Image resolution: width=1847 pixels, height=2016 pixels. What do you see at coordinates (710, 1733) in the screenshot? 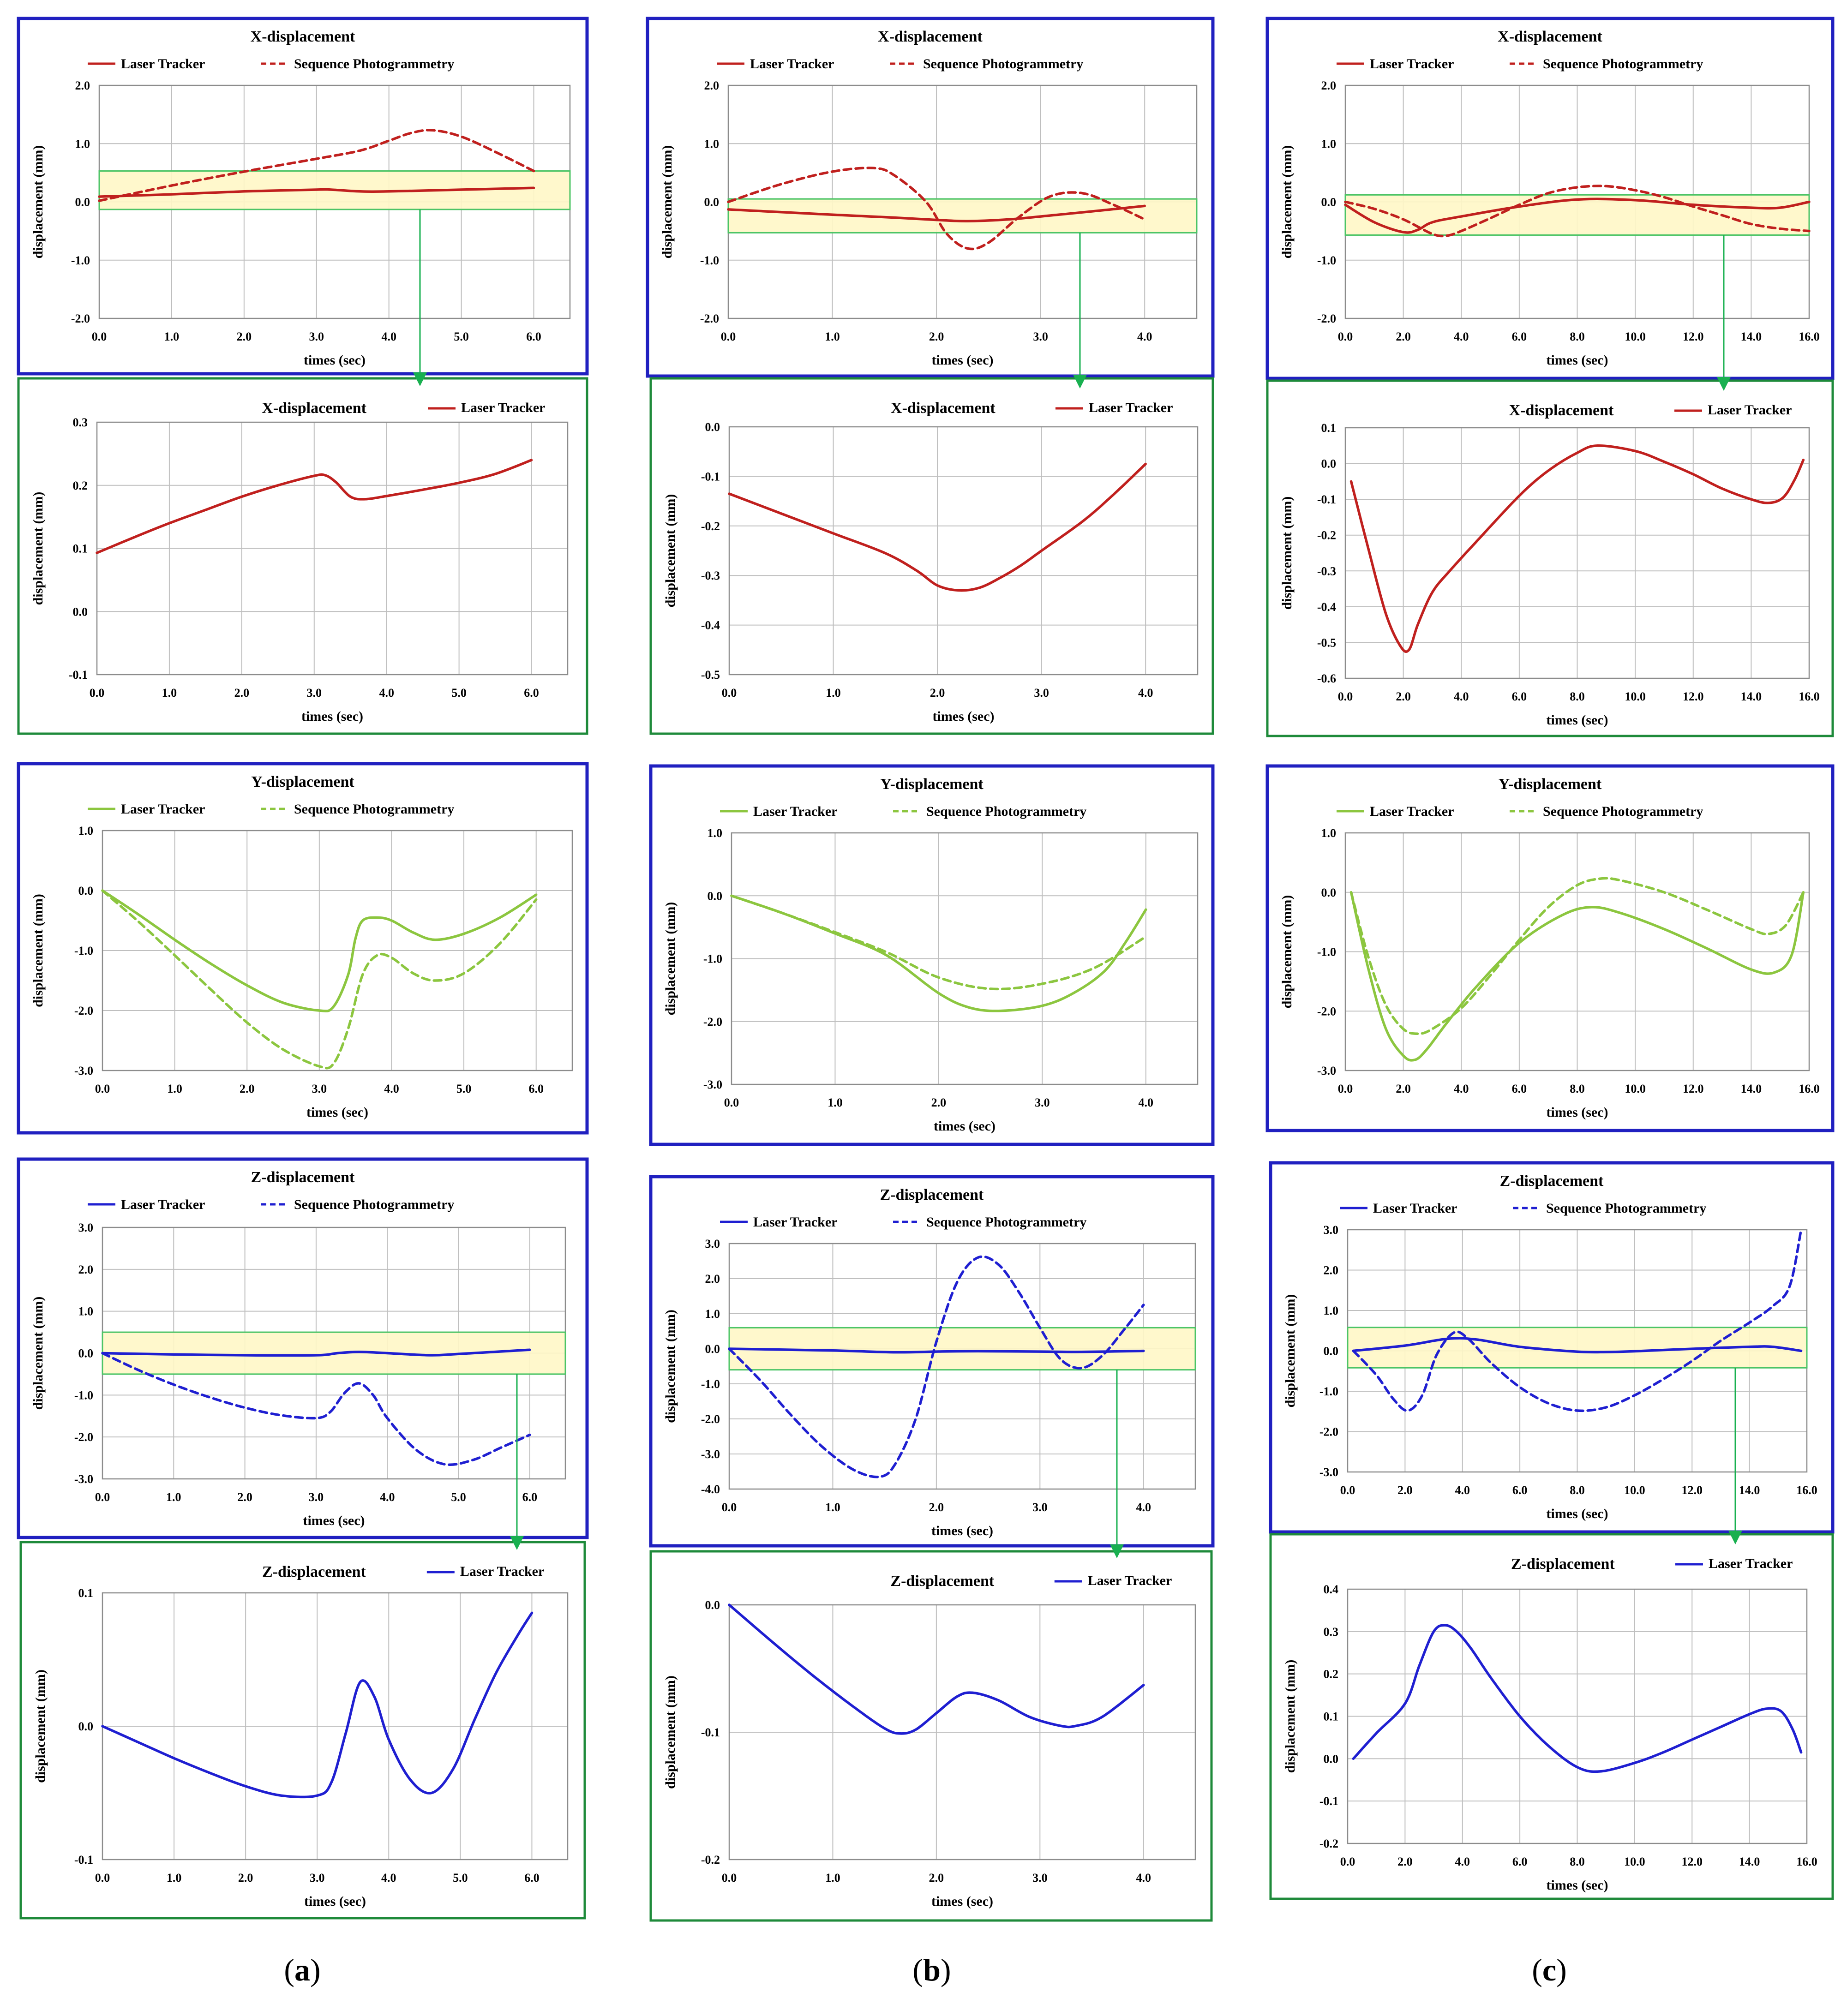
I see `y-tick-label: -0.1` at bounding box center [710, 1733].